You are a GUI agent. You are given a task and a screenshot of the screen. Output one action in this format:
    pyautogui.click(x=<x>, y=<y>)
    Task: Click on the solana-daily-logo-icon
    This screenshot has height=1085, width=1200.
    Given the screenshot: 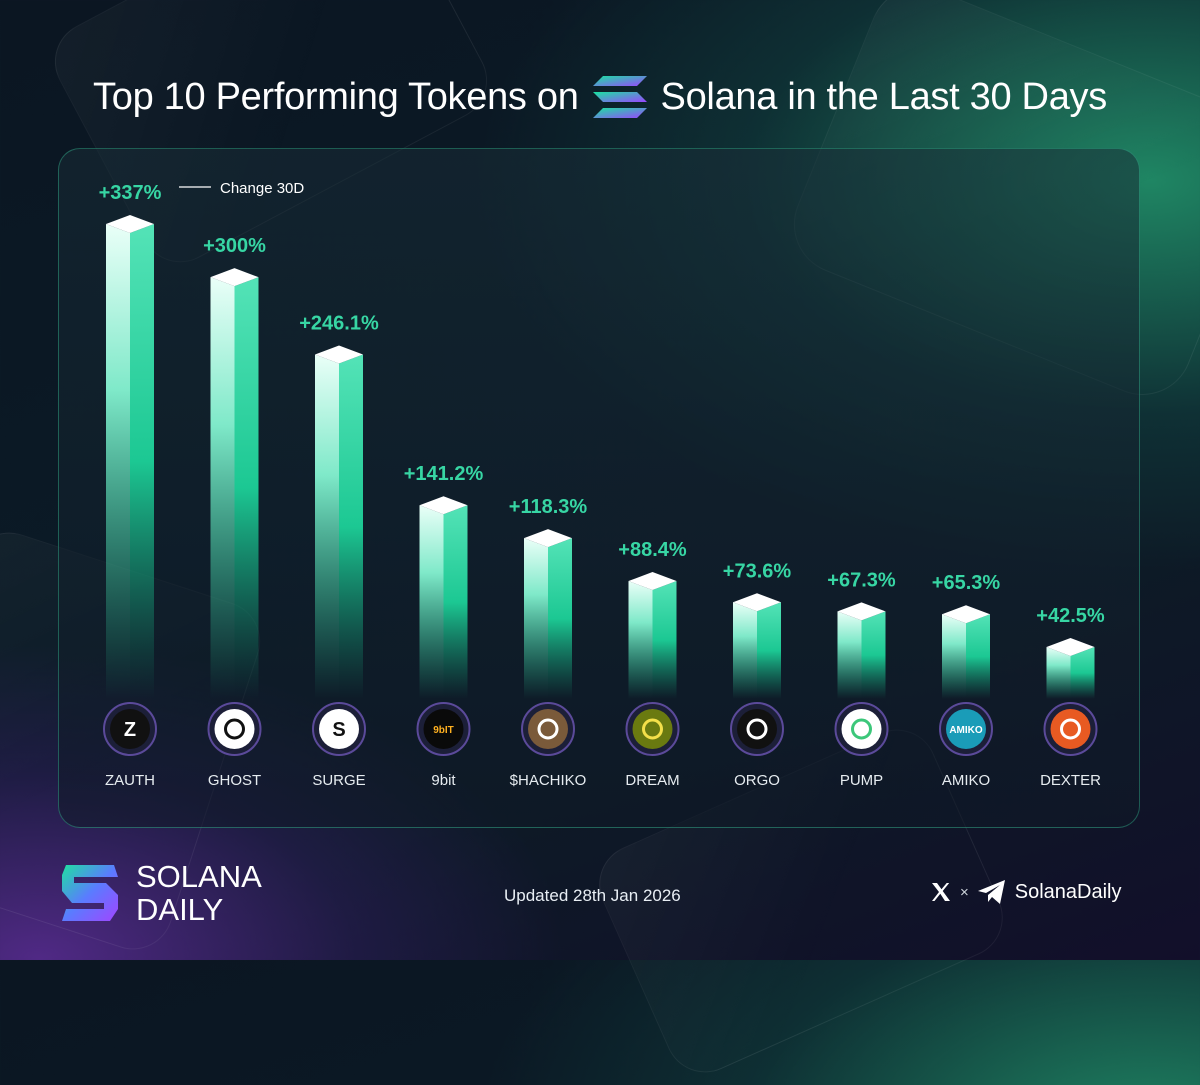 What is the action you would take?
    pyautogui.click(x=90, y=893)
    